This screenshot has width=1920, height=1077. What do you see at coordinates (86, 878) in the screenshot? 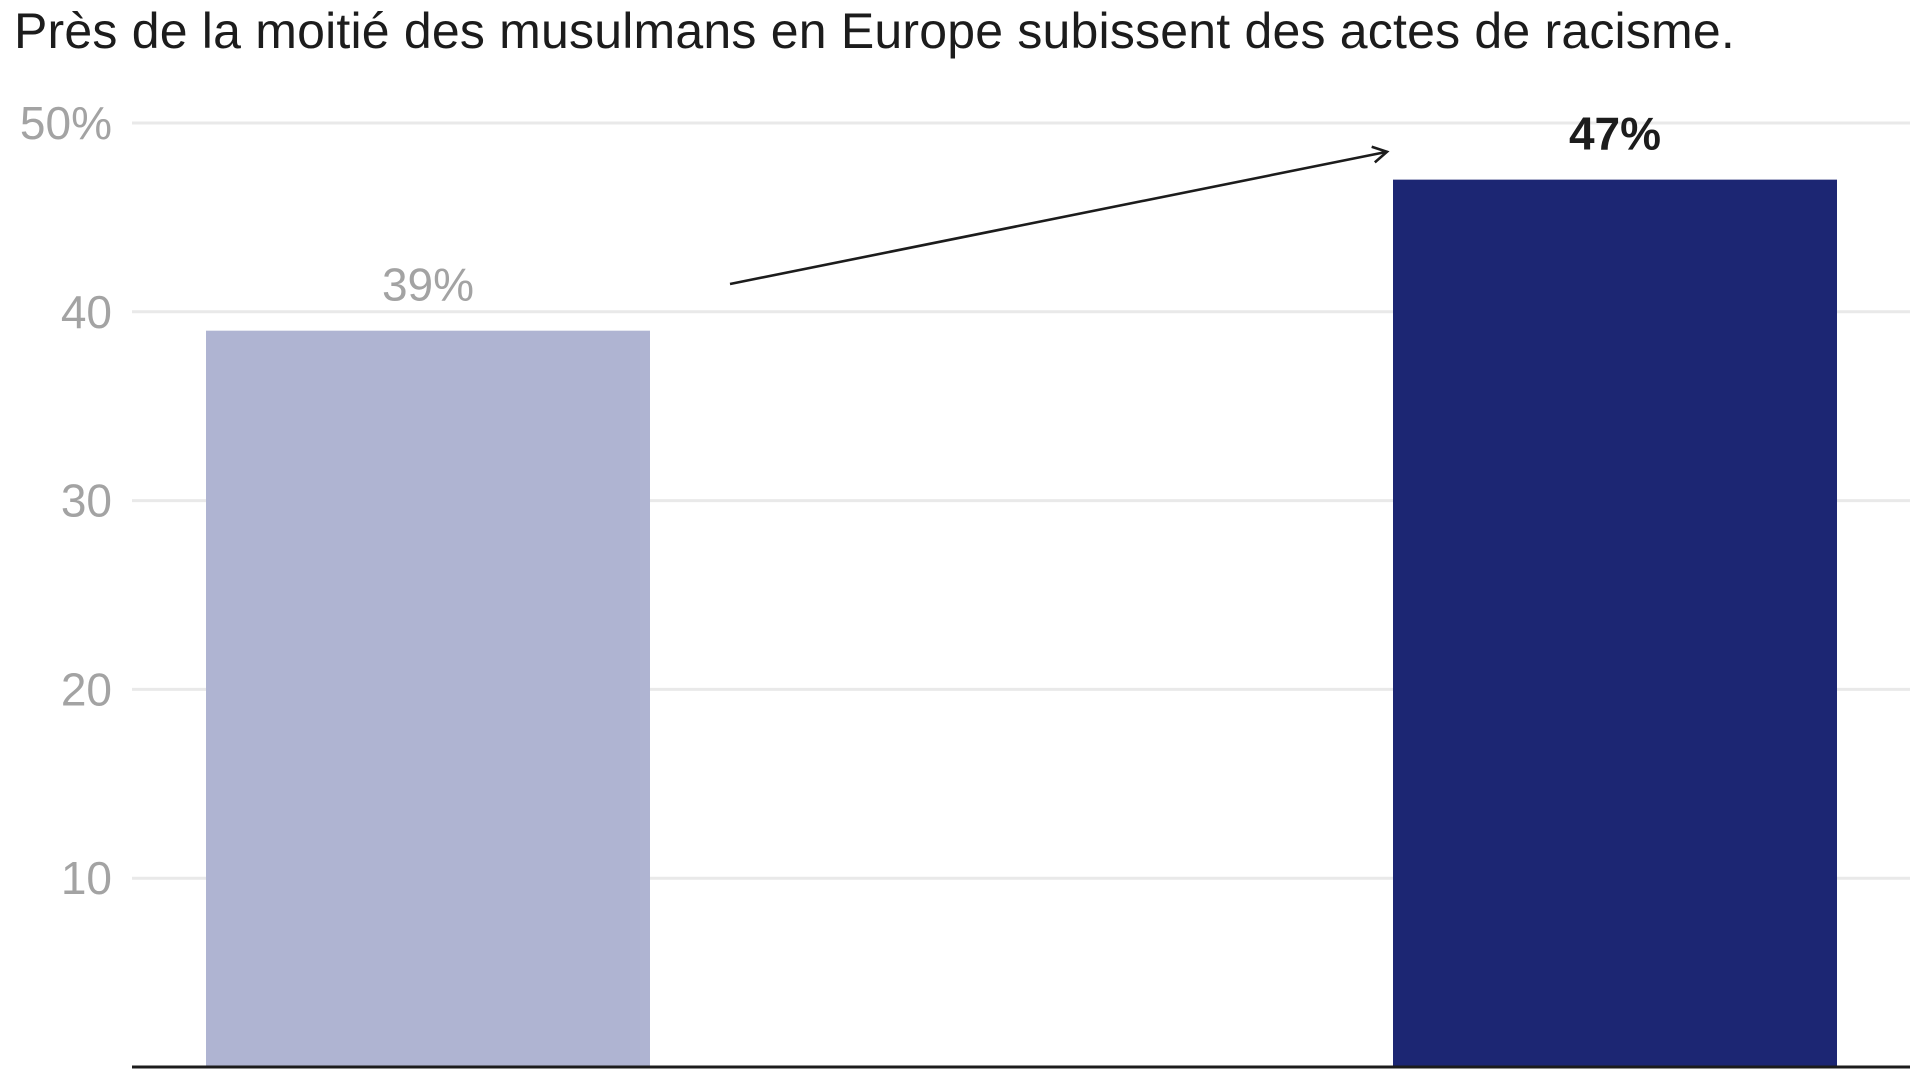
I see `y-tick-label: 10` at bounding box center [86, 878].